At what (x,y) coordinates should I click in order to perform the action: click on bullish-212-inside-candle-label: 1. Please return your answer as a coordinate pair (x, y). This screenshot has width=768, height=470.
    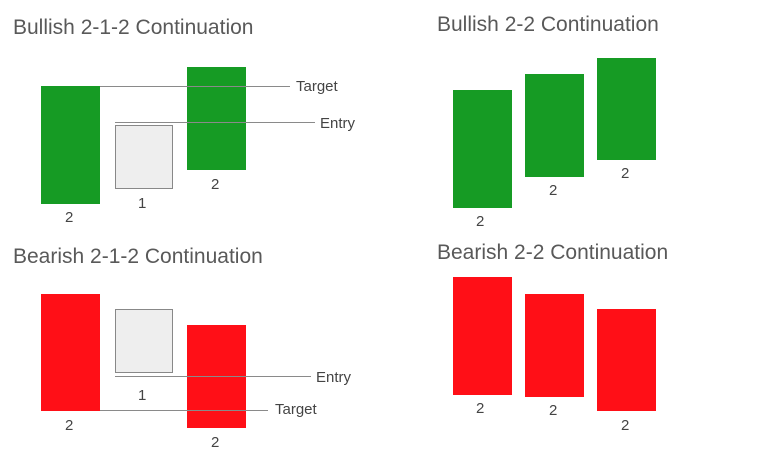
    Looking at the image, I should click on (142, 203).